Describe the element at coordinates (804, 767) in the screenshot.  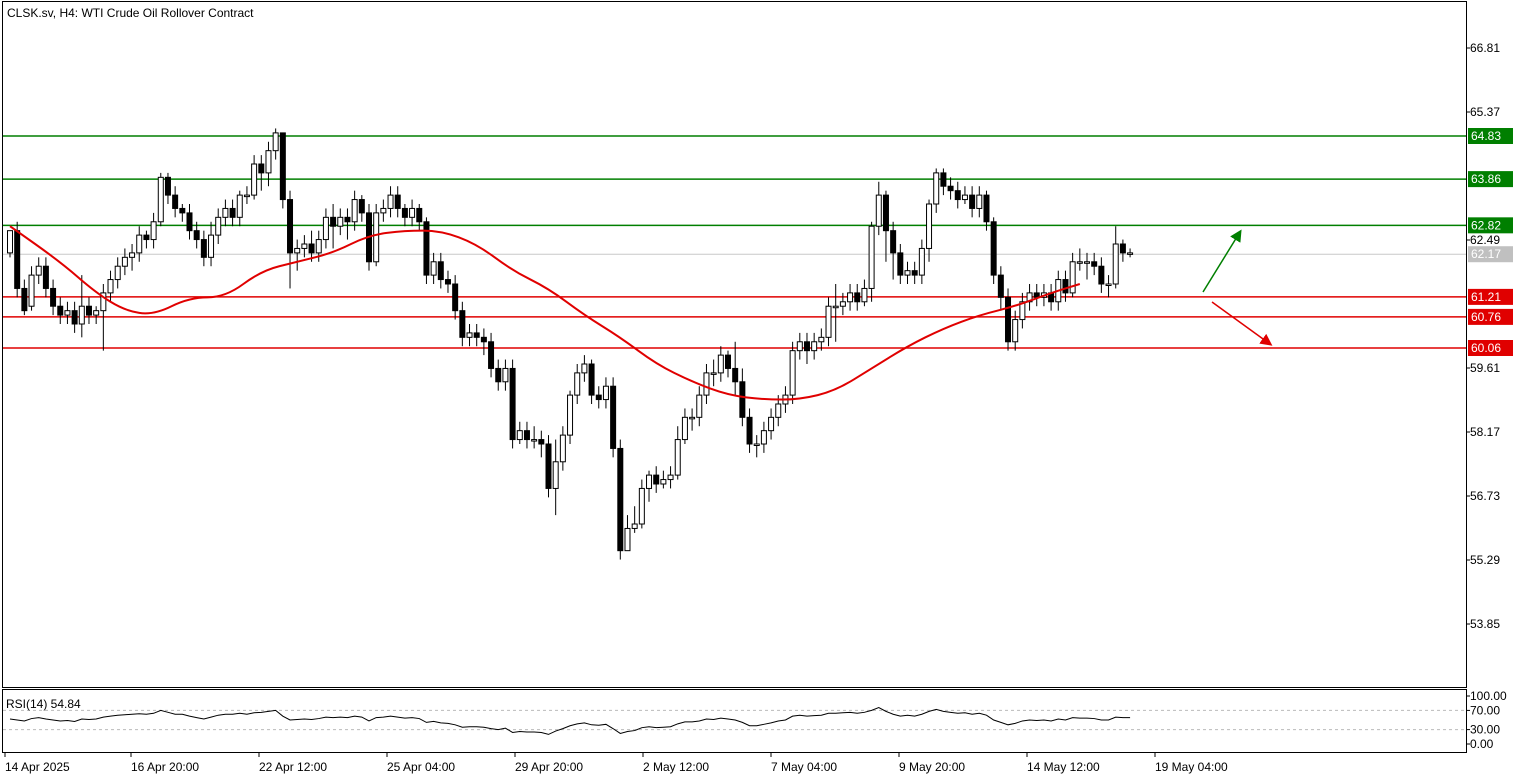
I see `time-tick-label: 7 May 04:00` at that location.